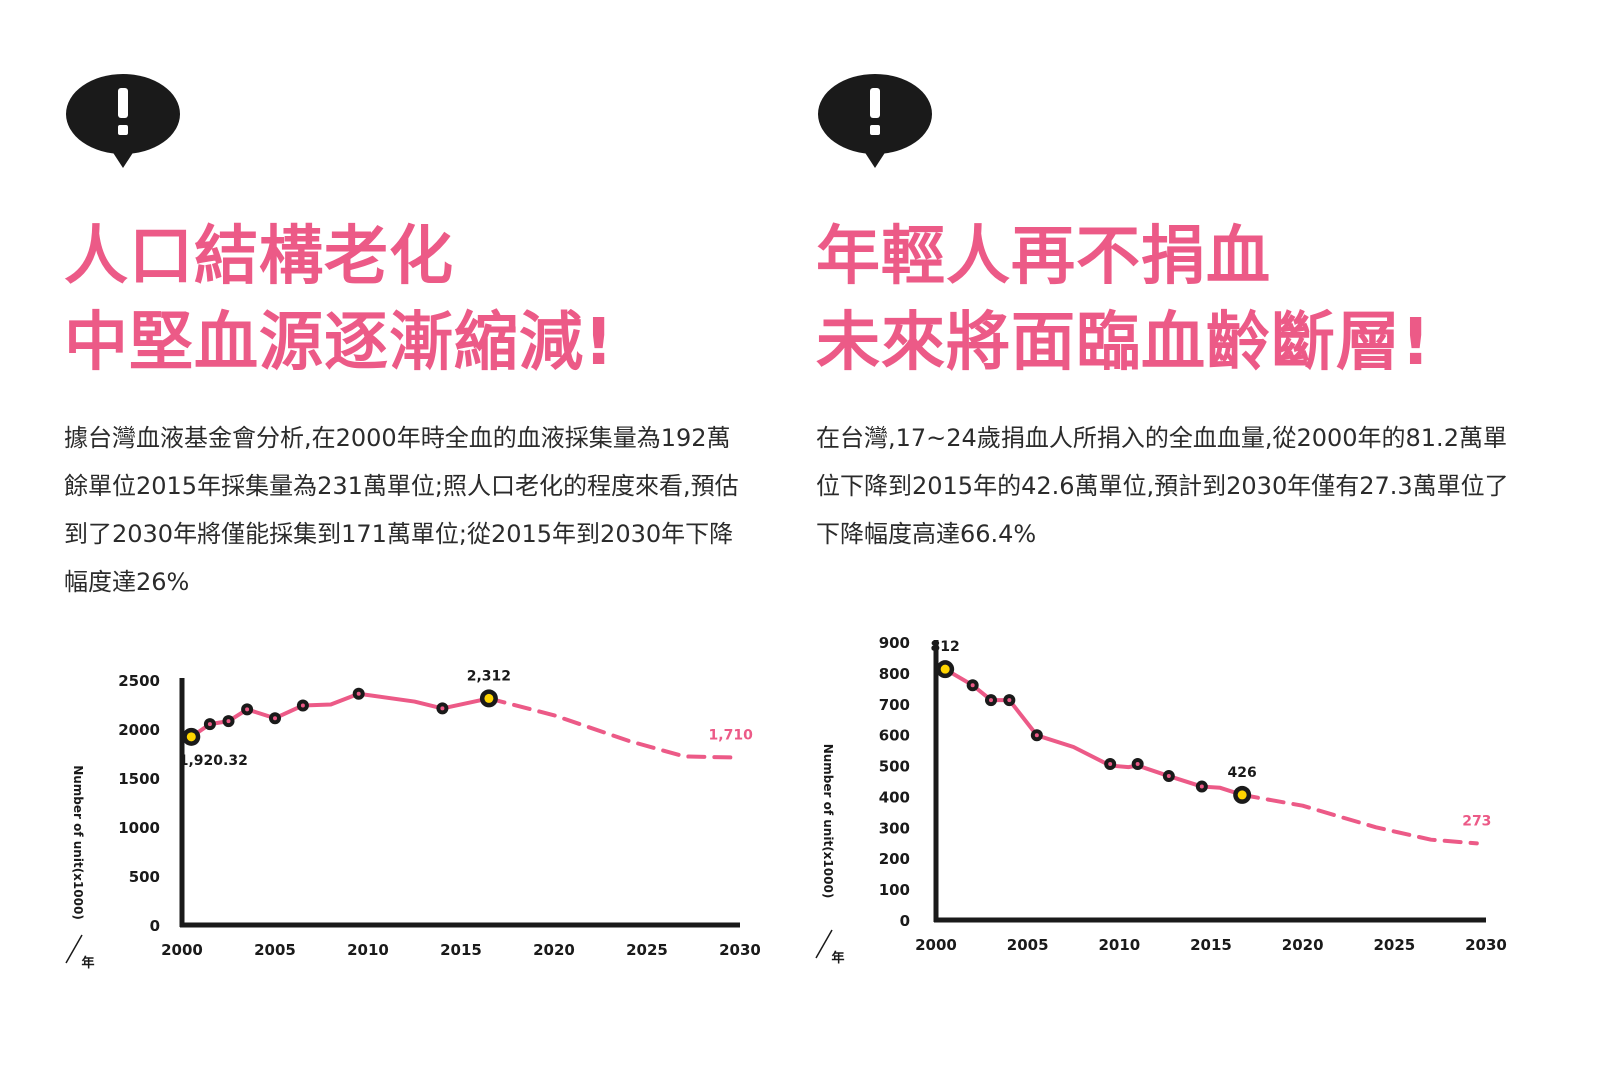  Describe the element at coordinates (894, 674) in the screenshot. I see `y-tick-label: 800` at that location.